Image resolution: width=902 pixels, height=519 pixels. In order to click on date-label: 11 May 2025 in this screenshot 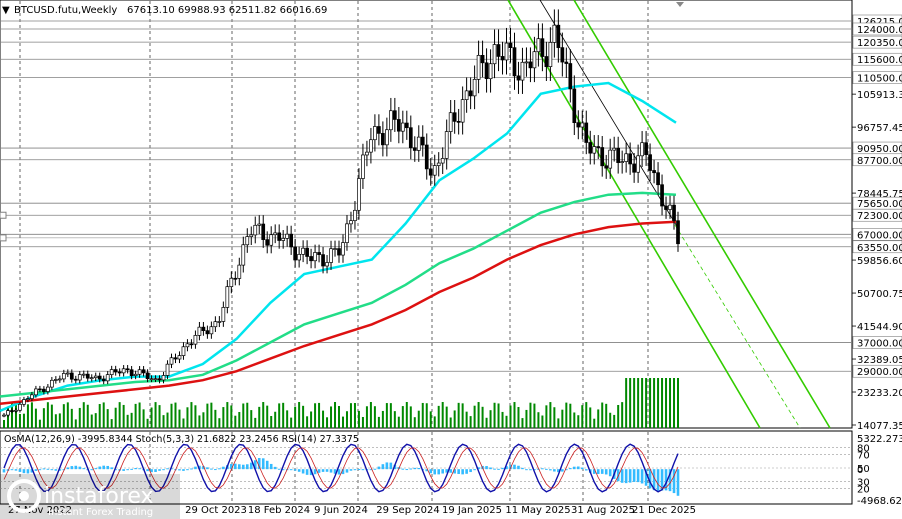, I will do `click(537, 510)`.